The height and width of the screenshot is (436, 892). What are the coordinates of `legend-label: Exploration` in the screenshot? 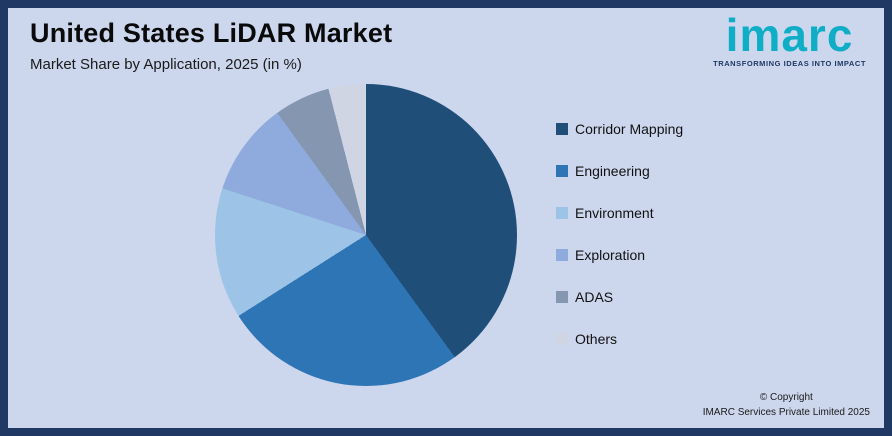 It's located at (610, 255).